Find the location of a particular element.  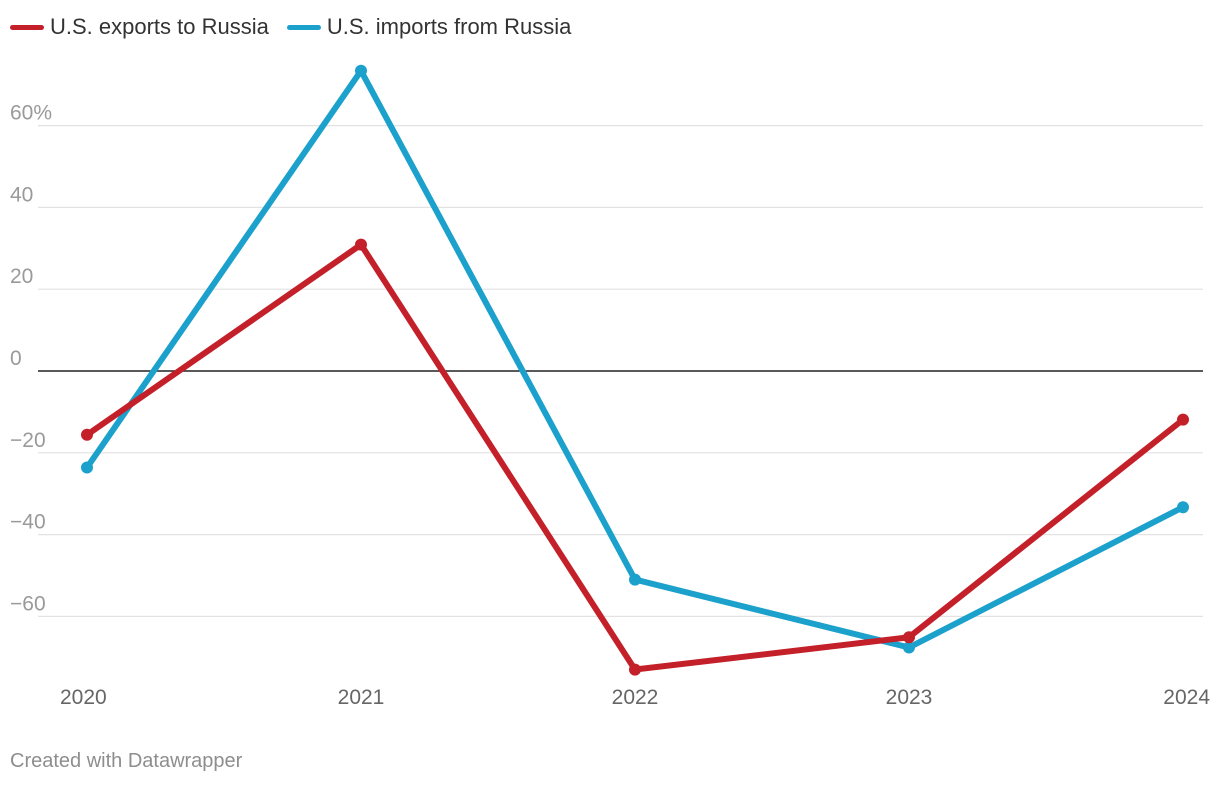

x-tick-label: 2021 is located at coordinates (361, 697).